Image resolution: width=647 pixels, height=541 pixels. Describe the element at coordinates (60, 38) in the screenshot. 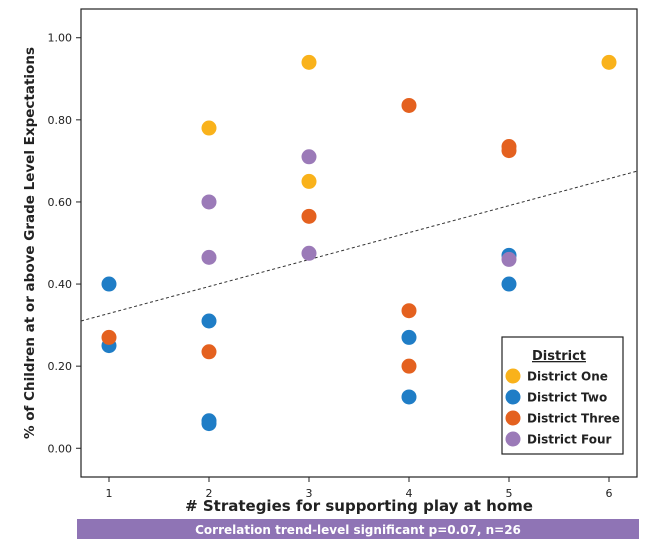

I see `y-tick-label: 1.00` at that location.